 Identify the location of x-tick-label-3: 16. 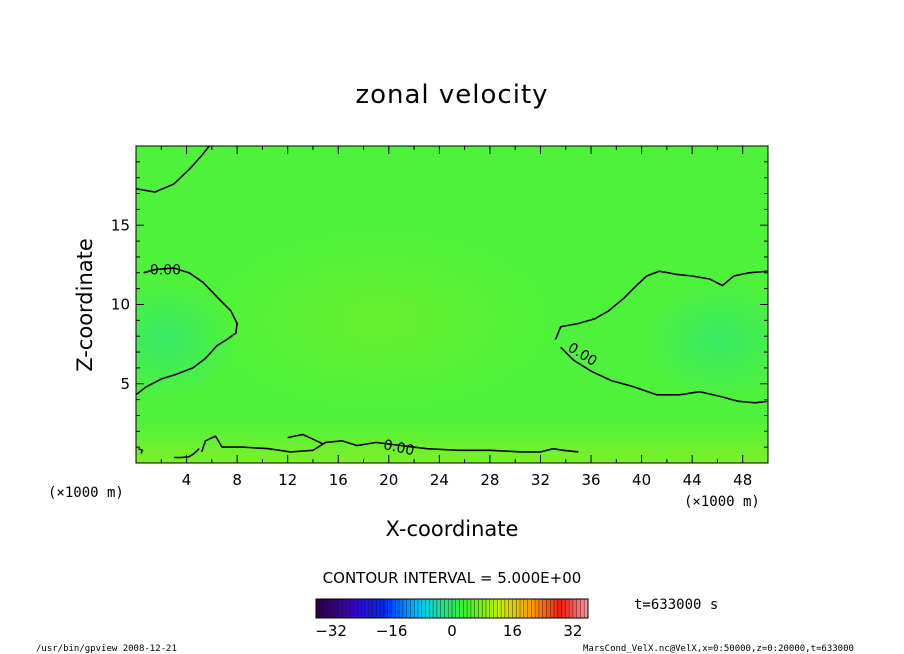
(338, 480).